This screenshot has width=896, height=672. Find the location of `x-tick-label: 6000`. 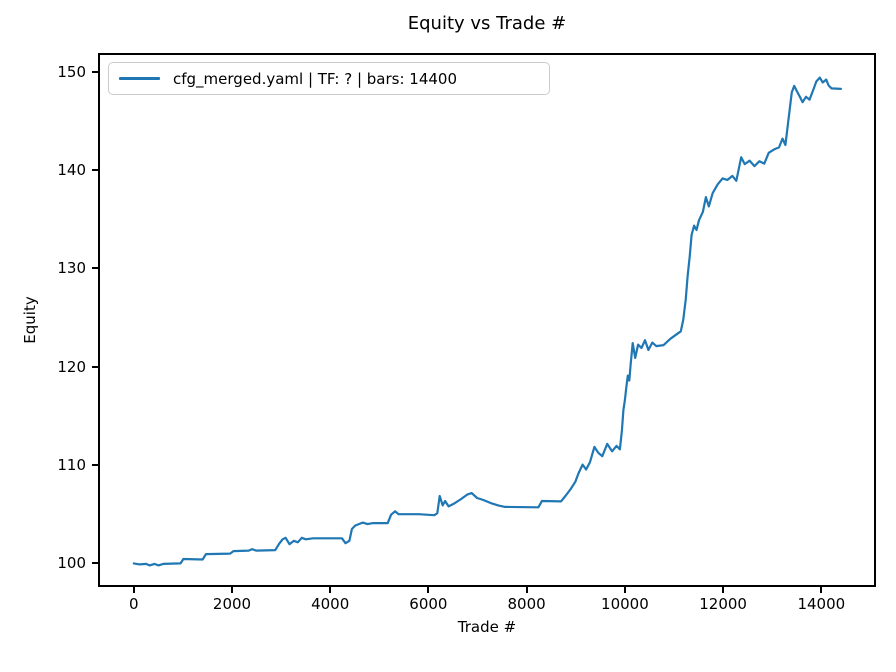

x-tick-label: 6000 is located at coordinates (428, 604).